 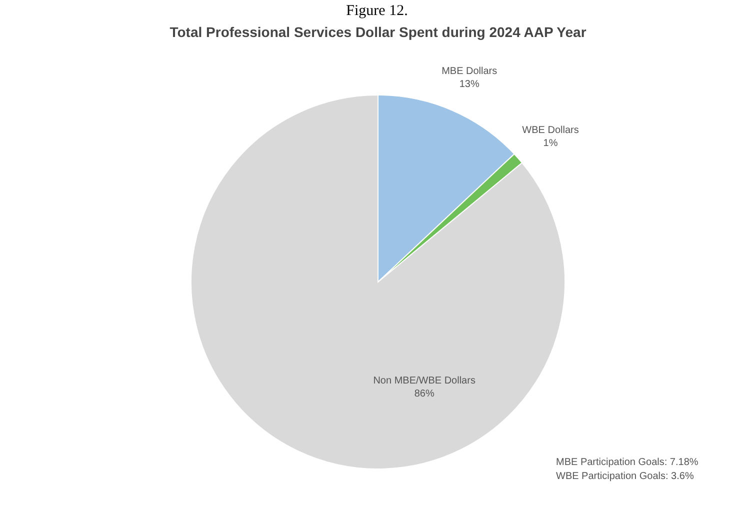 I want to click on data-label: 1%, so click(x=550, y=143).